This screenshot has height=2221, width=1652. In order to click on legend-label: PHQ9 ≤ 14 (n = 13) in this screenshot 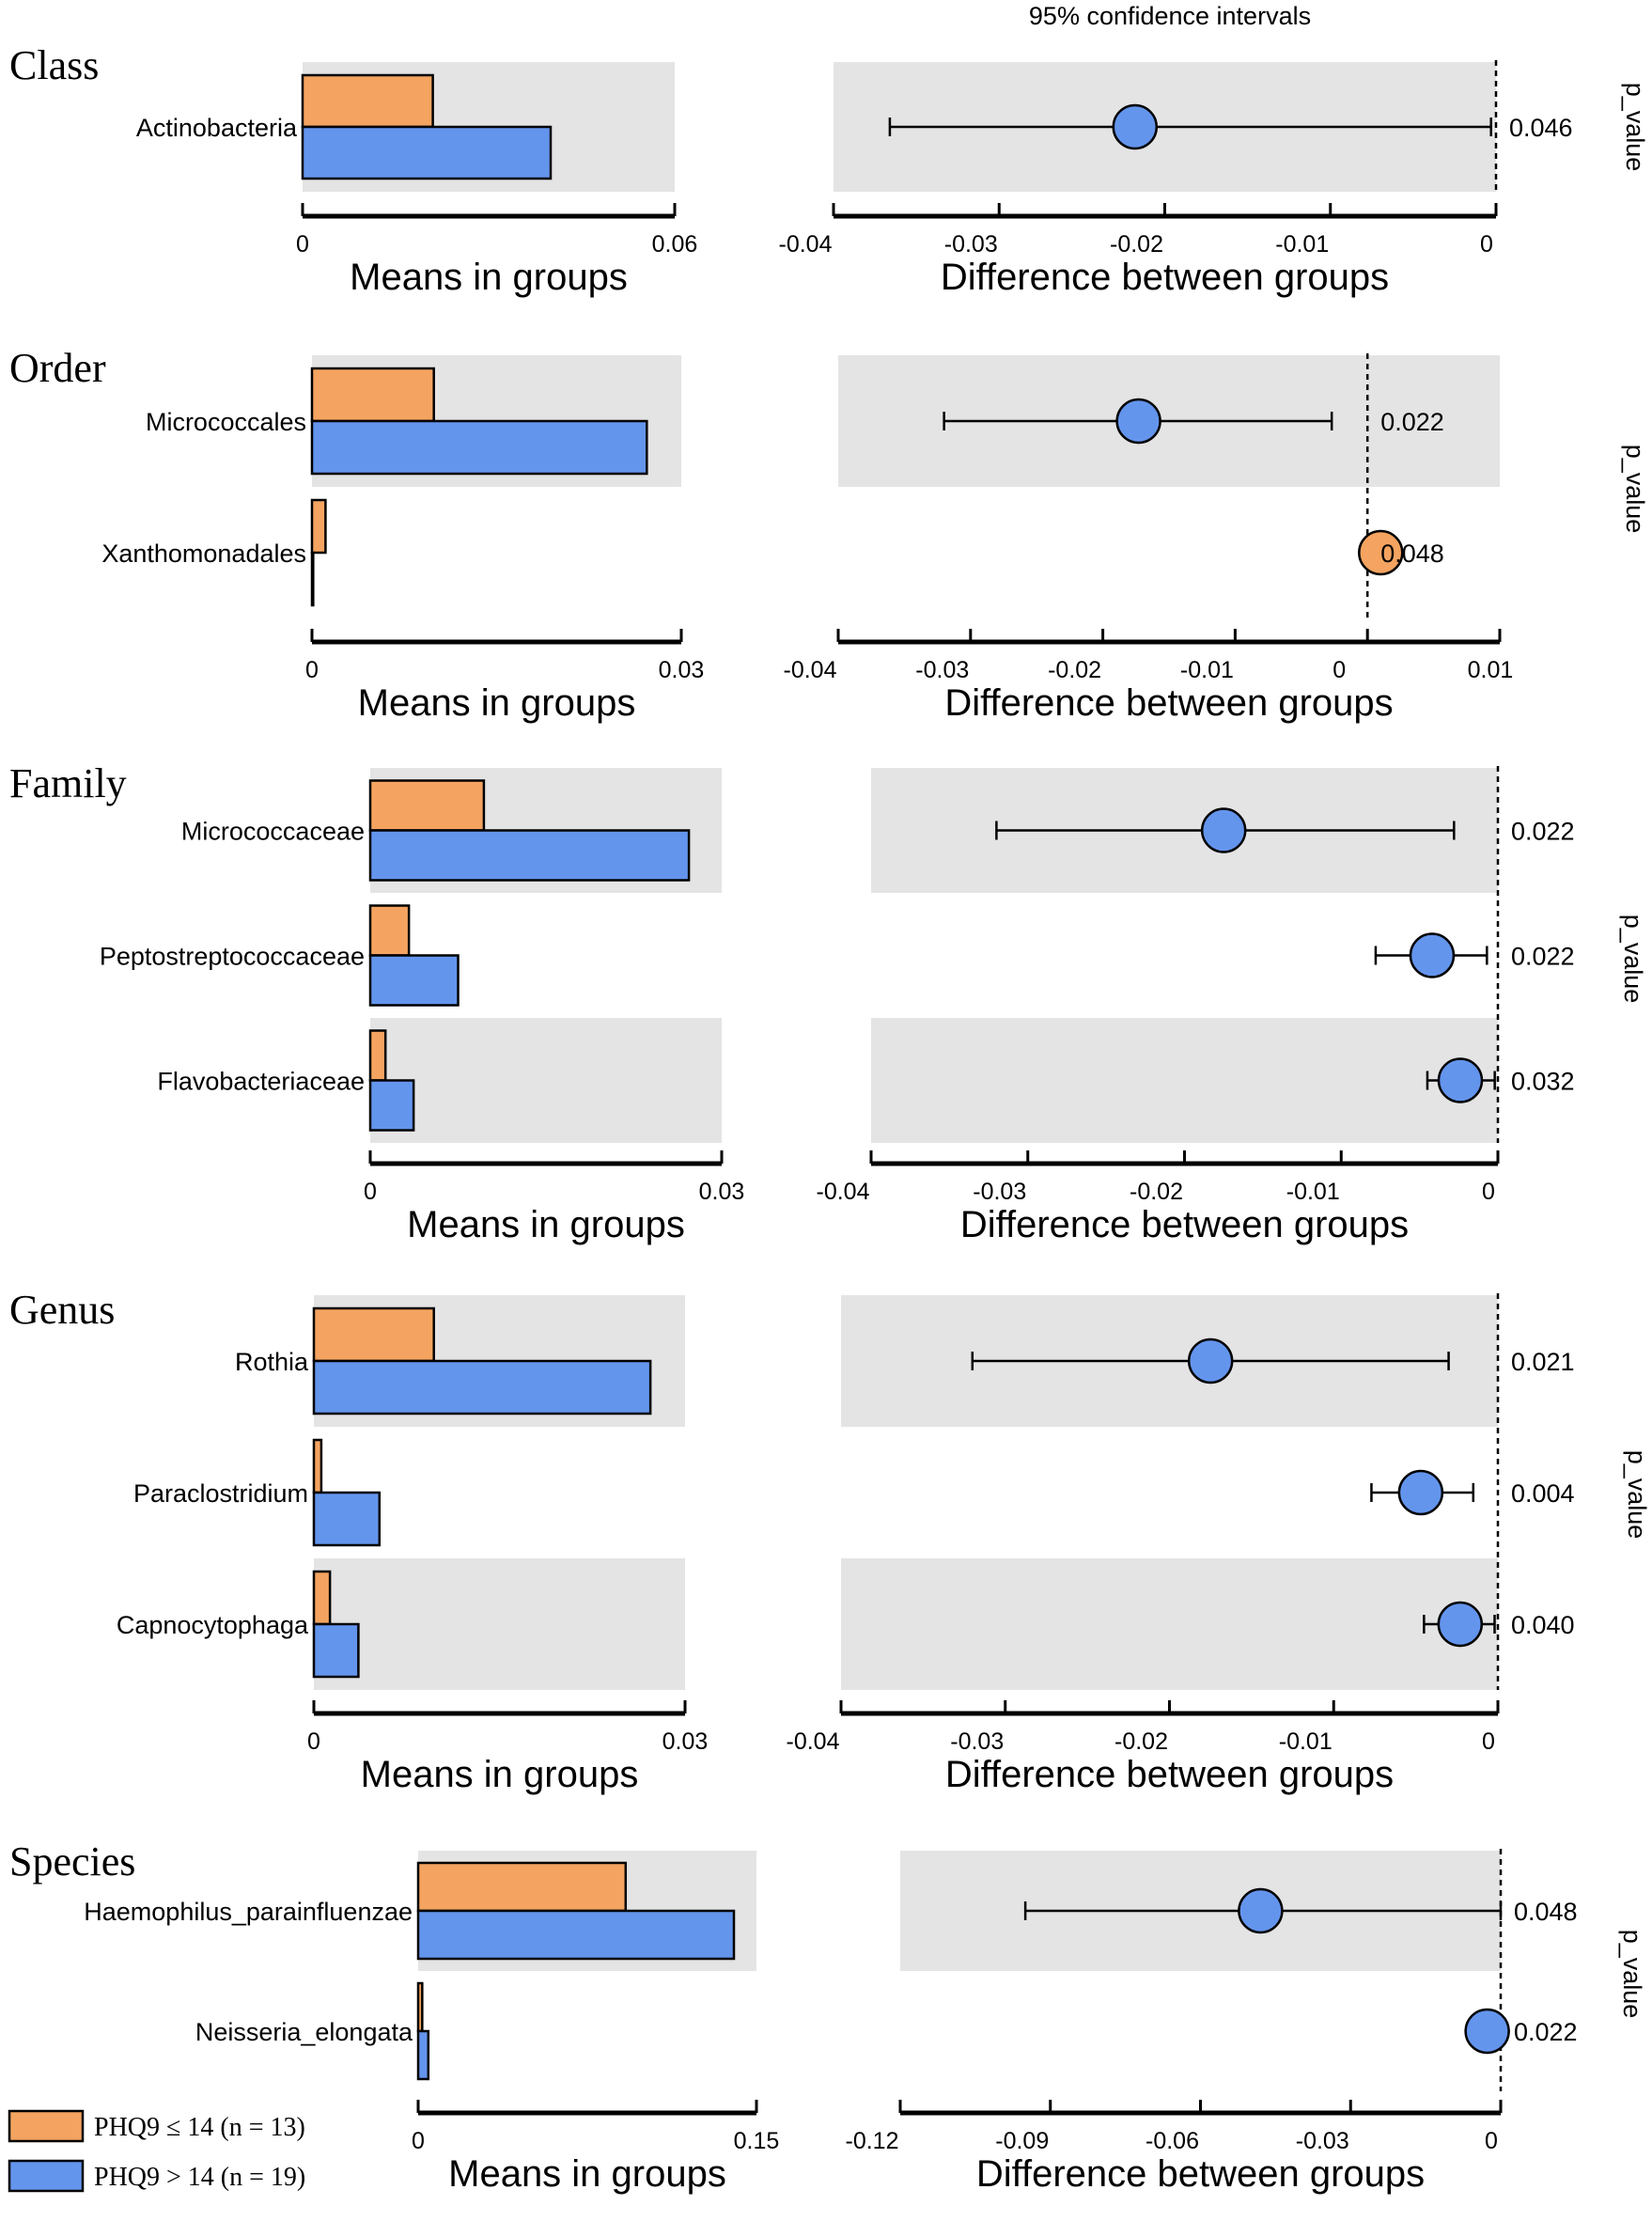, I will do `click(199, 2127)`.